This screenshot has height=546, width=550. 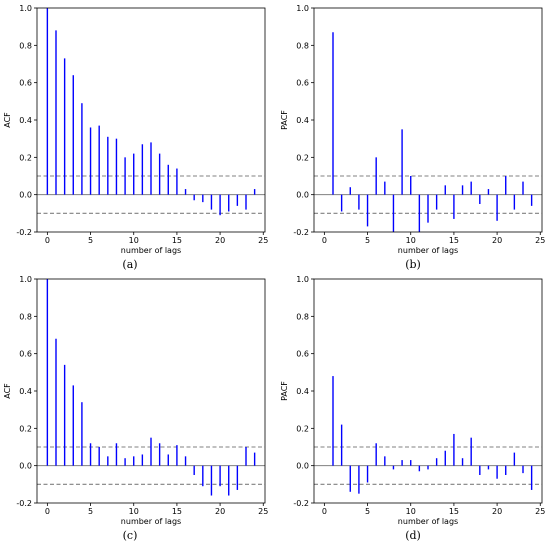 I want to click on panel-label: (c), so click(x=130, y=535).